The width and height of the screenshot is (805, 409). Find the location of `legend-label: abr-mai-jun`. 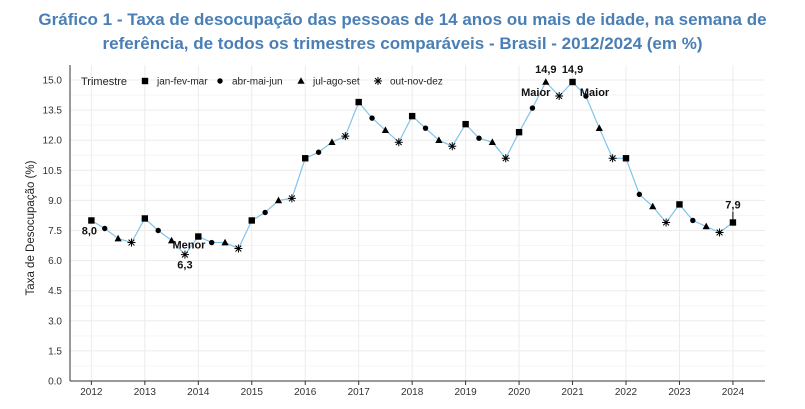

legend-label: abr-mai-jun is located at coordinates (257, 82).